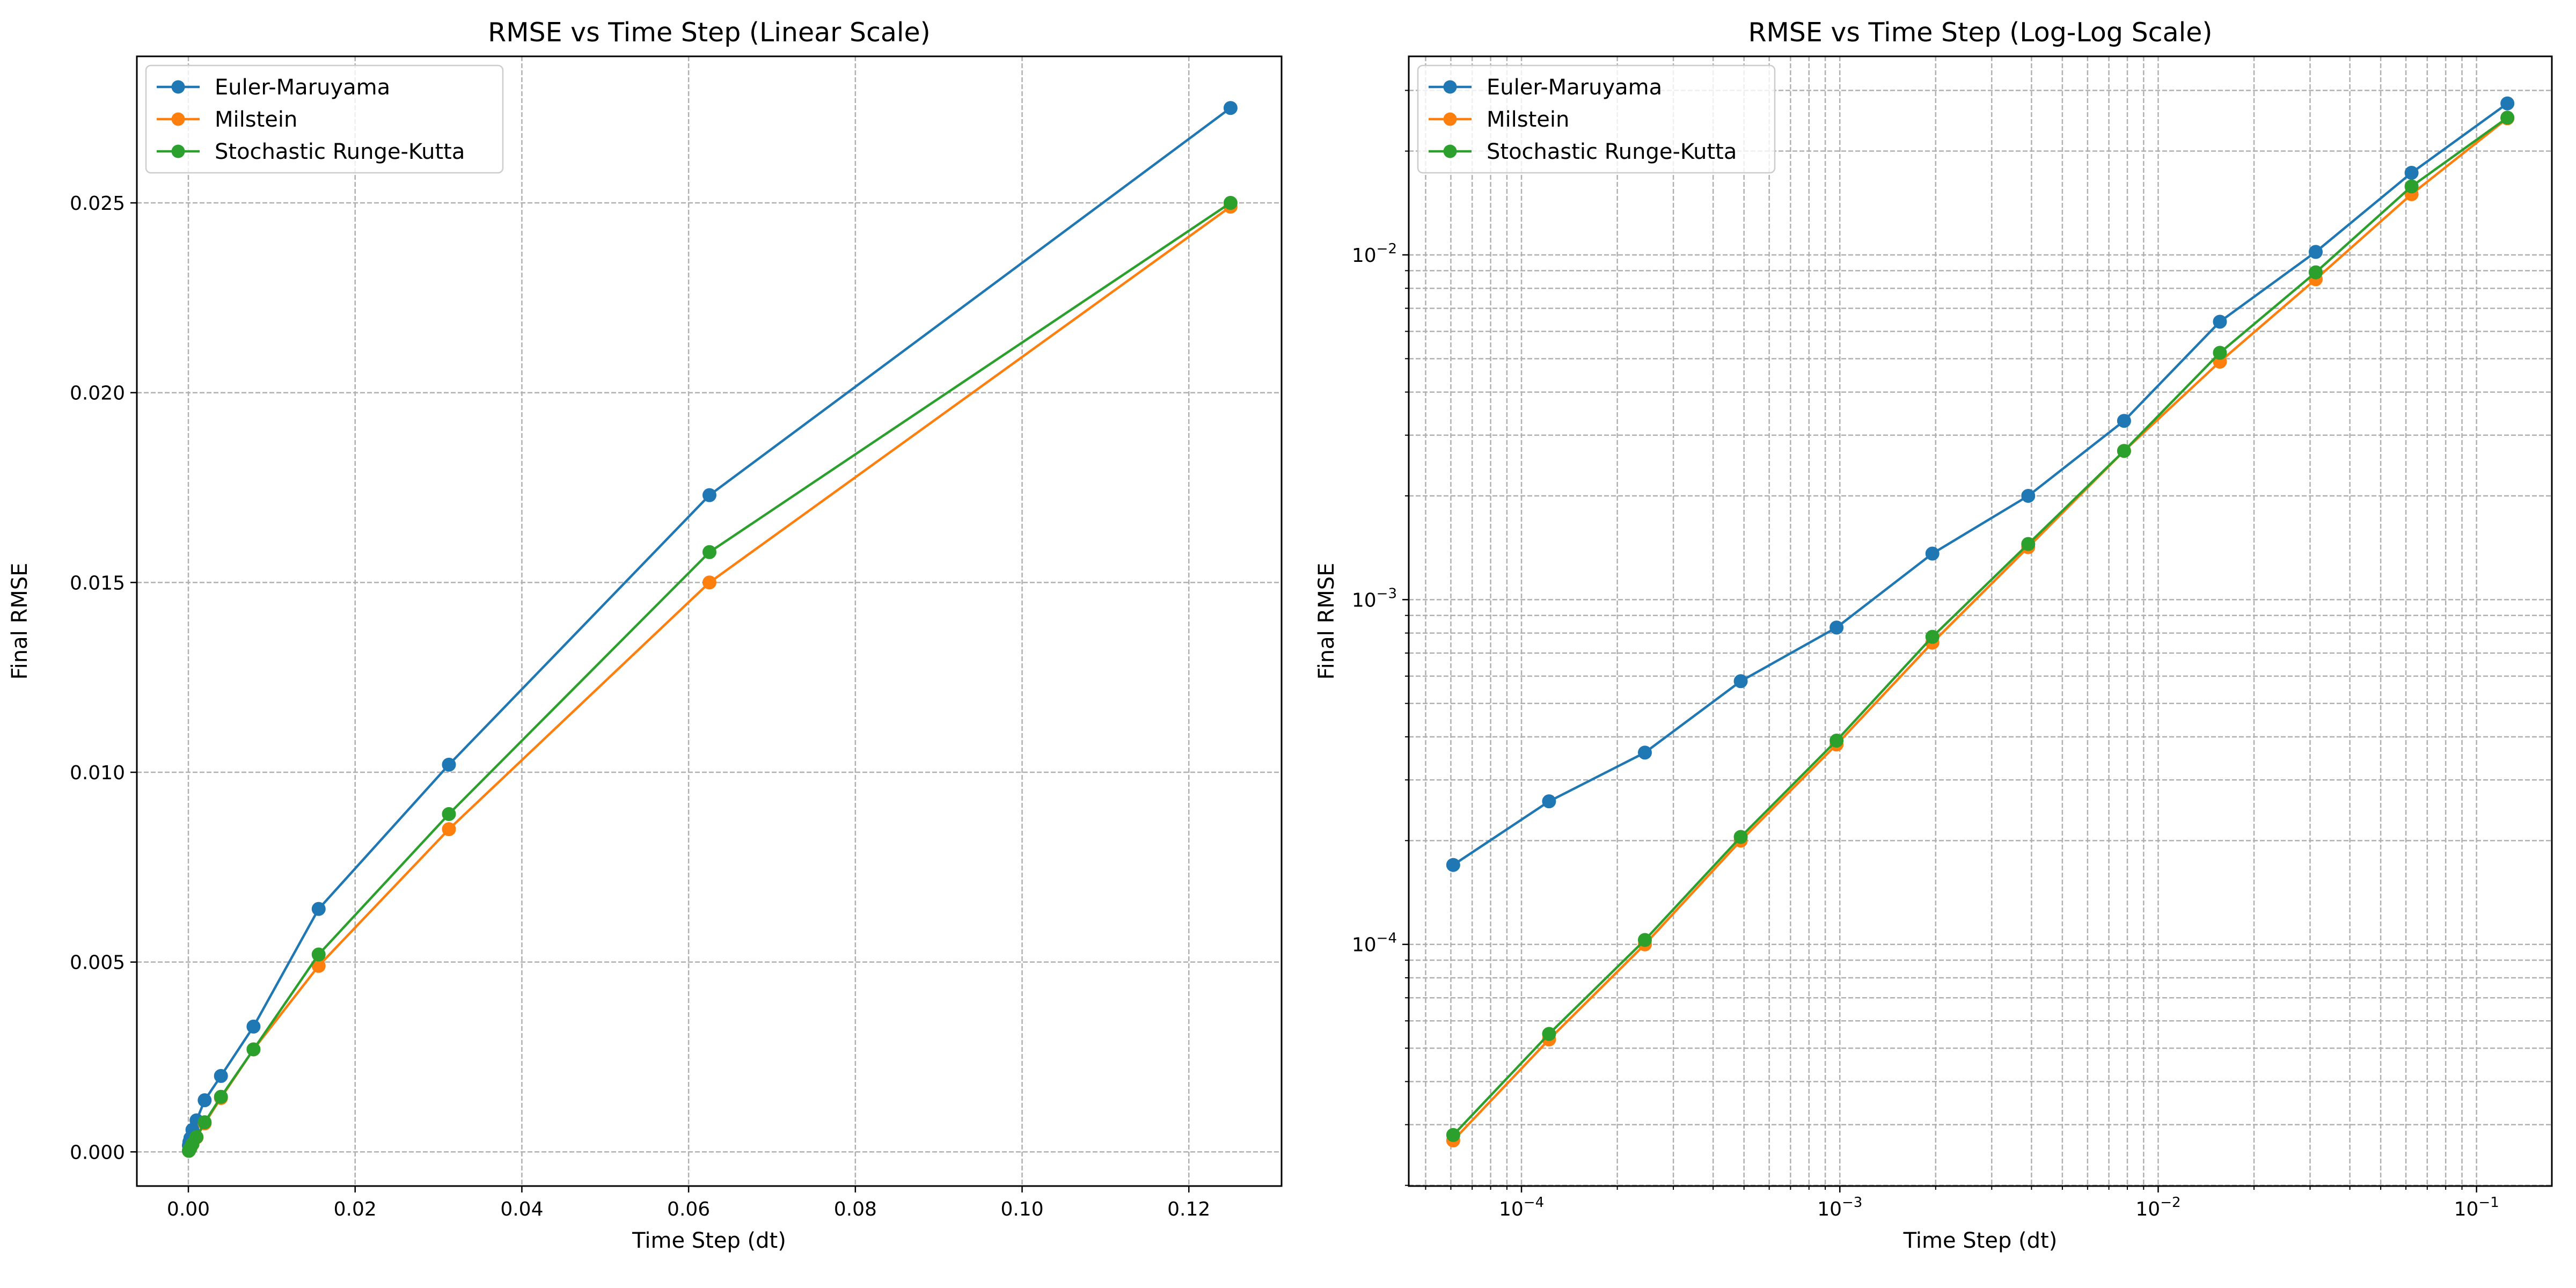 The height and width of the screenshot is (1288, 2576). I want to click on y-tick-label: 0.005, so click(97, 963).